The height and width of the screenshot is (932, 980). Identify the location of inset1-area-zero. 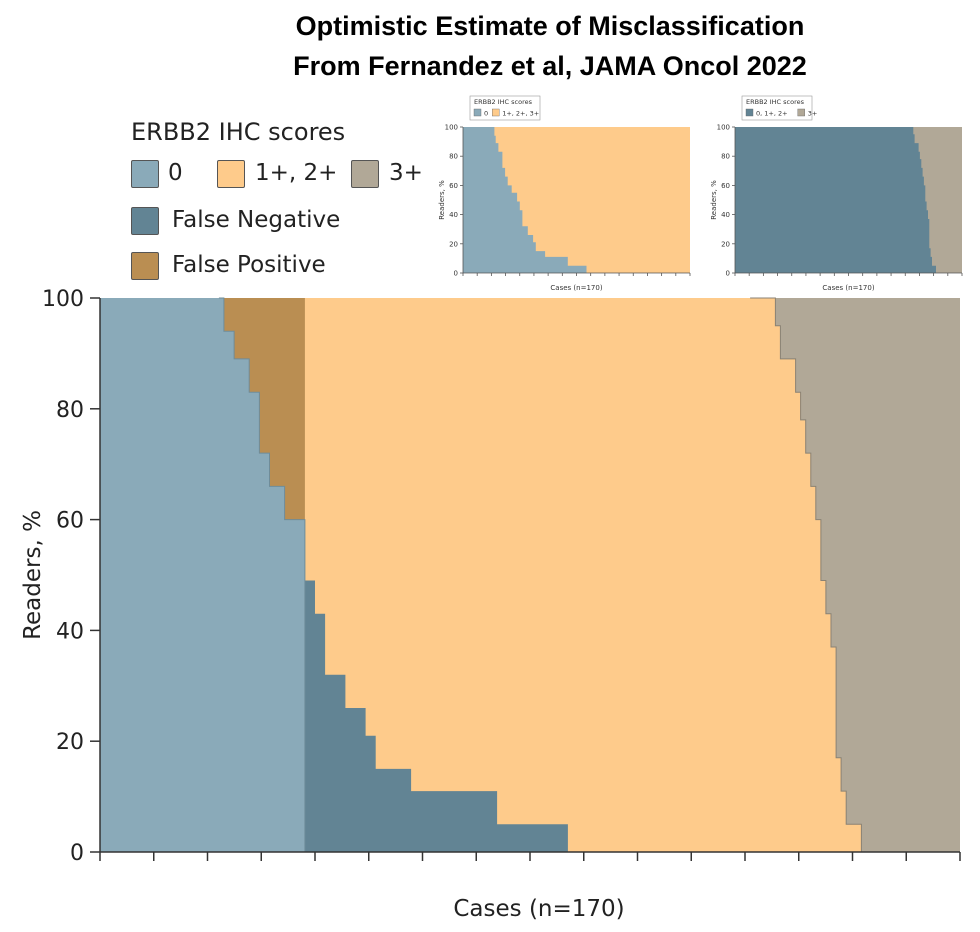
(525, 200).